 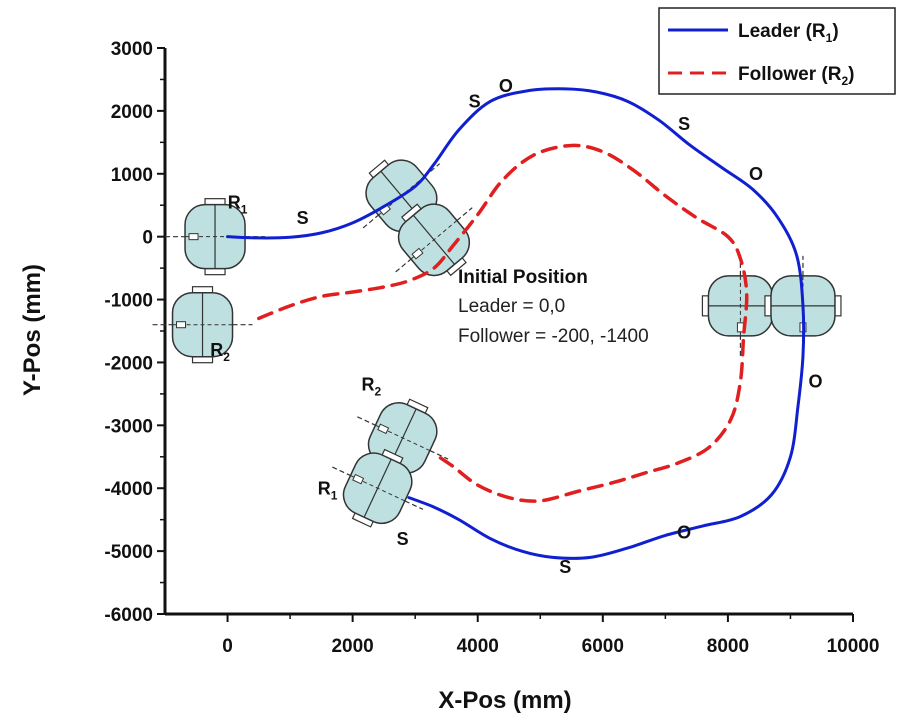 I want to click on y-tick-label: -2000, so click(x=128, y=363).